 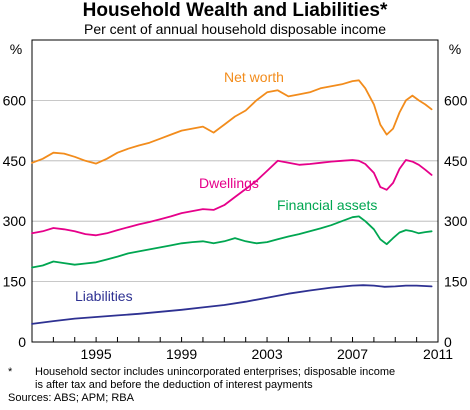 I want to click on x-tick-label: 2007, so click(x=352, y=354).